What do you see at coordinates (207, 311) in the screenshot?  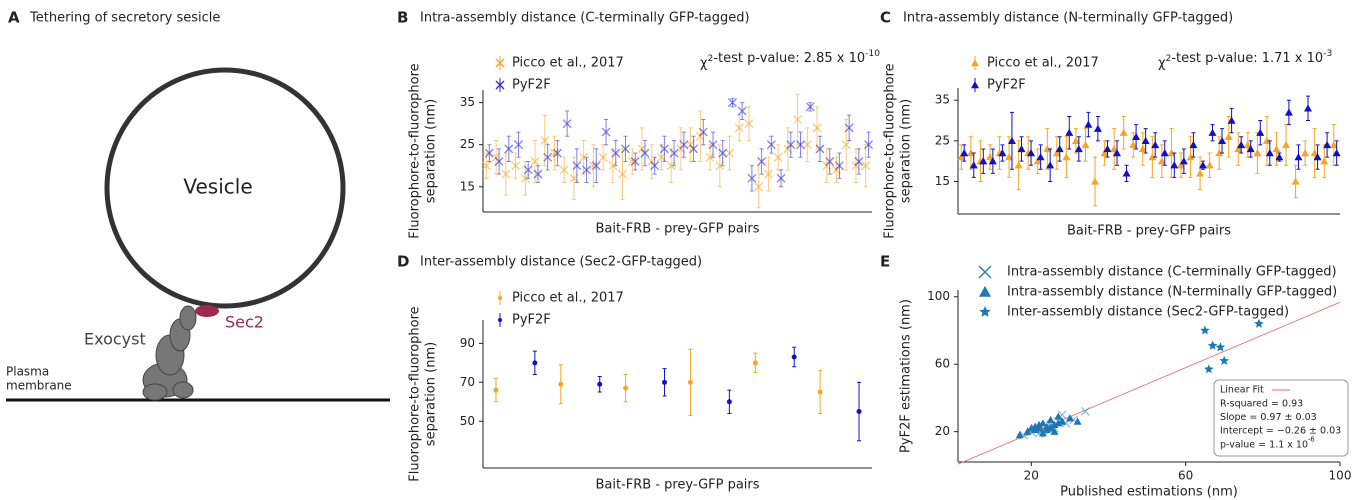 I see `sec2-shape` at bounding box center [207, 311].